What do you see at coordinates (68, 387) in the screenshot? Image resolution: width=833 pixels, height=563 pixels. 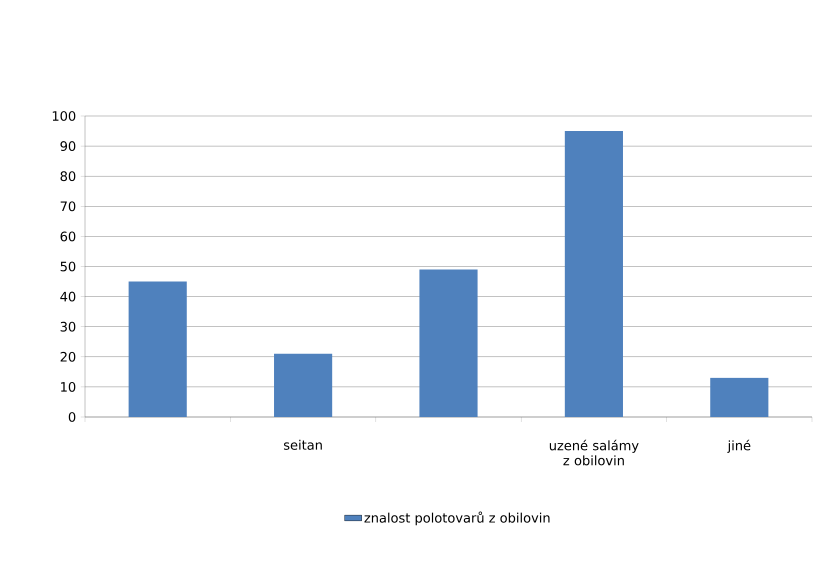 I see `y-tick-label: 10` at bounding box center [68, 387].